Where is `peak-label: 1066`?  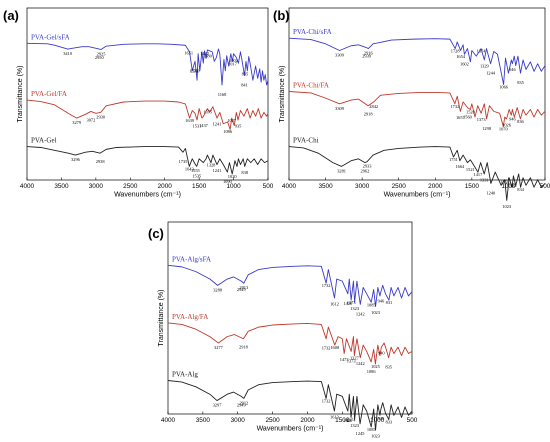 peak-label: 1066 is located at coordinates (504, 87).